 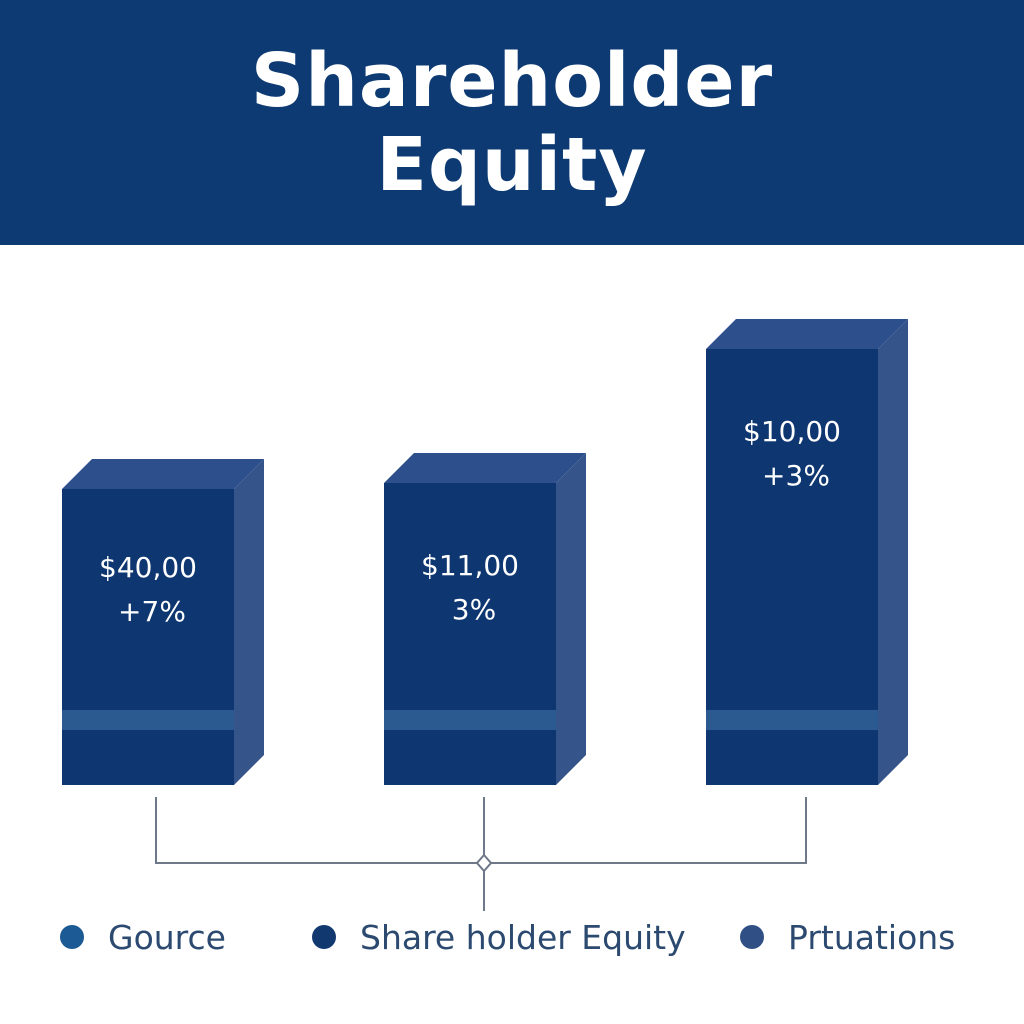 What do you see at coordinates (792, 431) in the screenshot?
I see `bar-value-label: $10,00` at bounding box center [792, 431].